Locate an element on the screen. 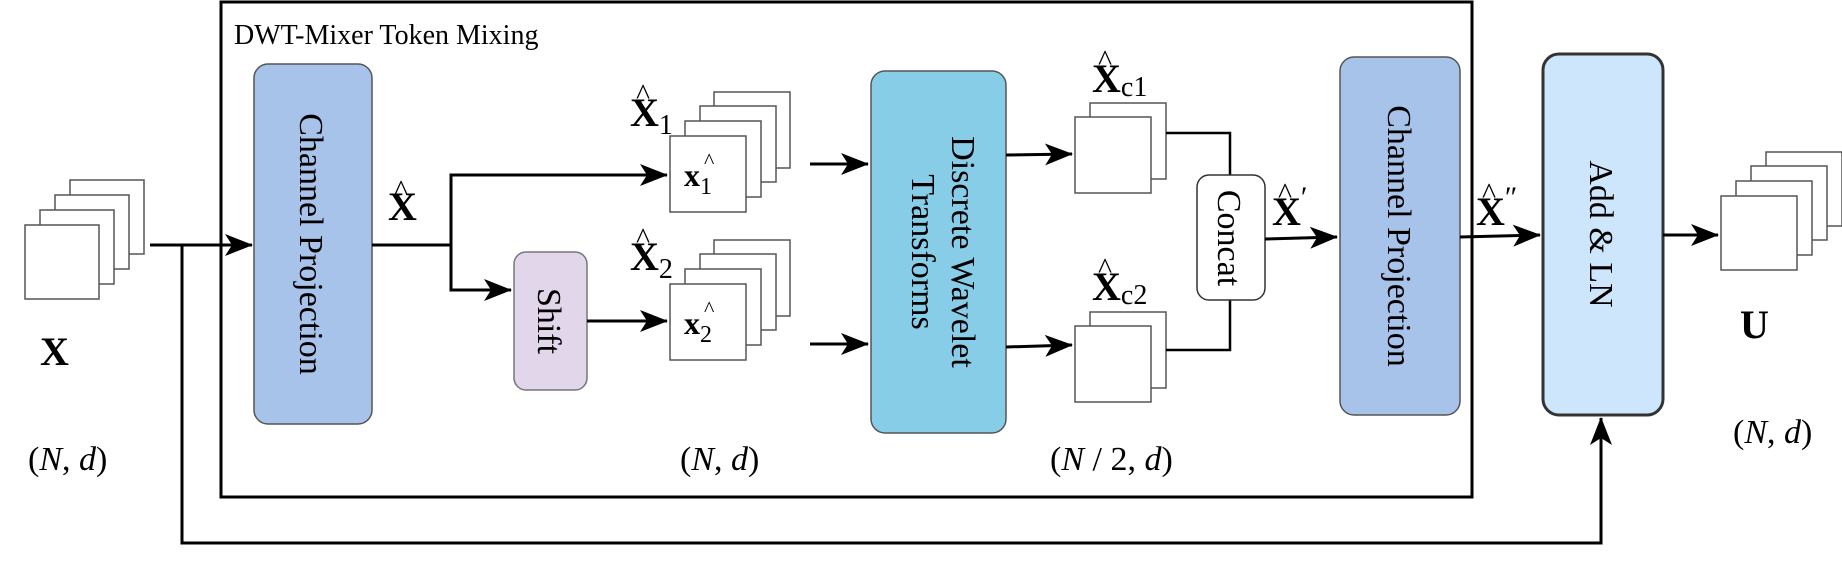  x-hat-2-stack is located at coordinates (730, 300).